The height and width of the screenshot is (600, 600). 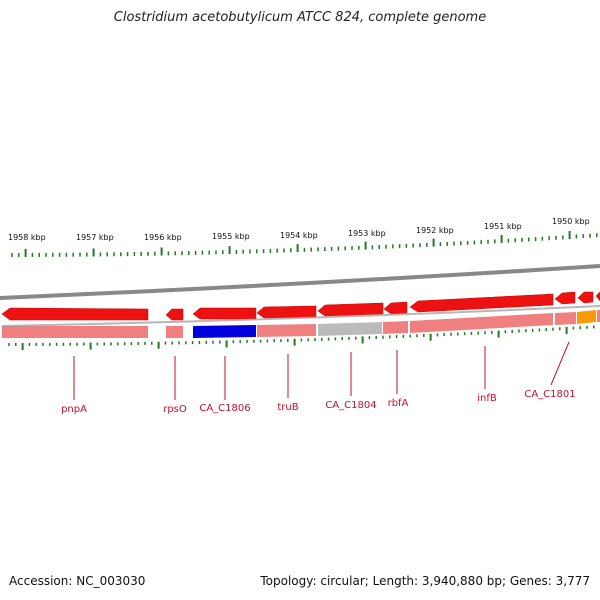 What do you see at coordinates (398, 403) in the screenshot?
I see `gene-label-rbfA: rbfA` at bounding box center [398, 403].